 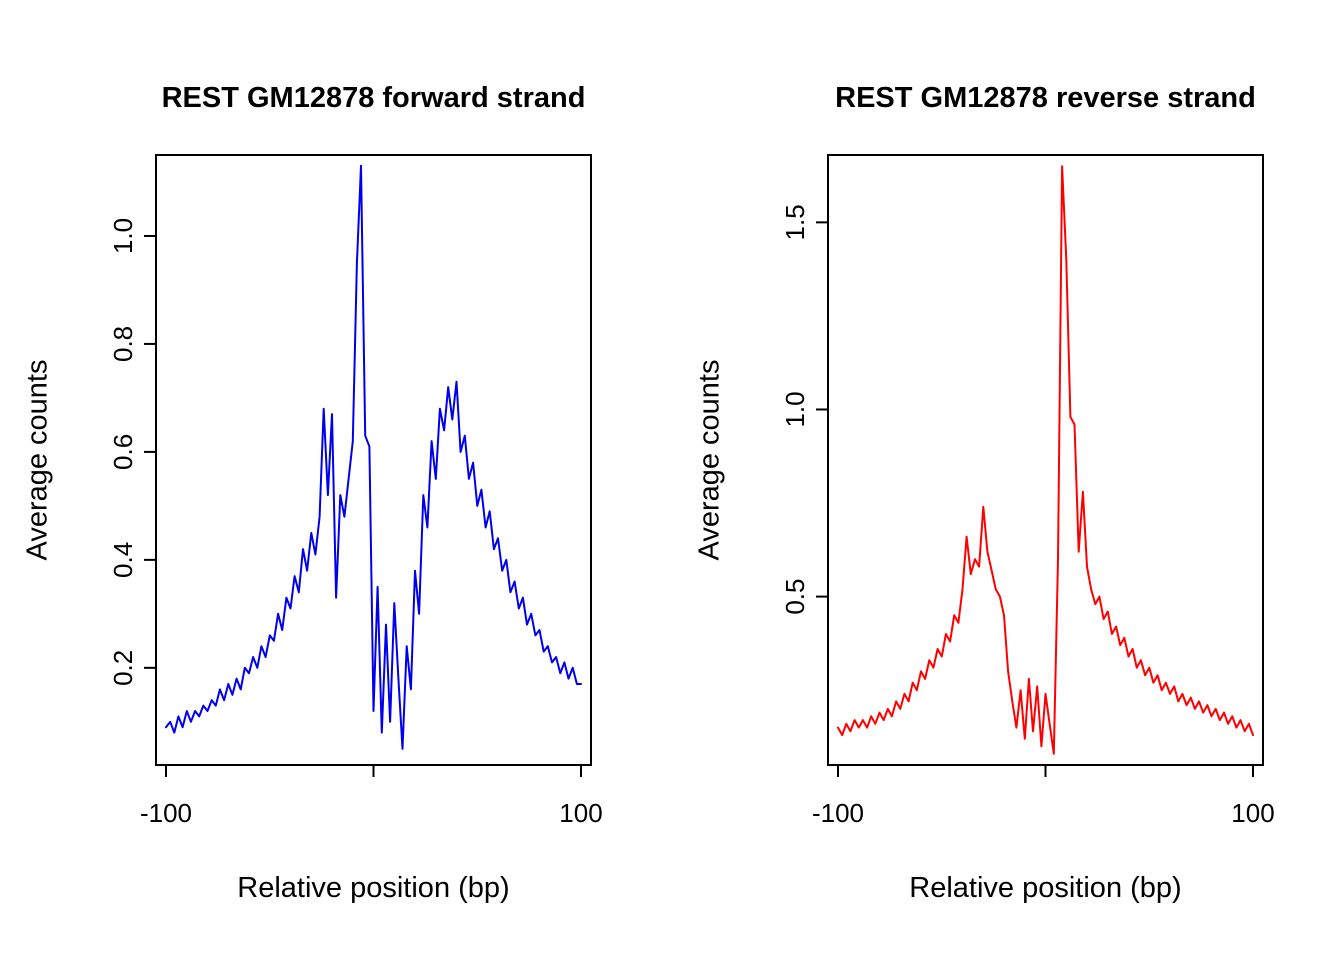 I want to click on svg-text: 0.8, so click(x=123, y=344).